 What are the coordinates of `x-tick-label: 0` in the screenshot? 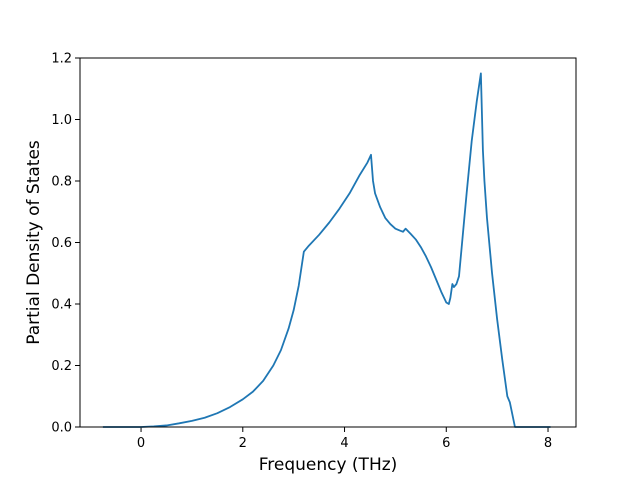 It's located at (141, 443).